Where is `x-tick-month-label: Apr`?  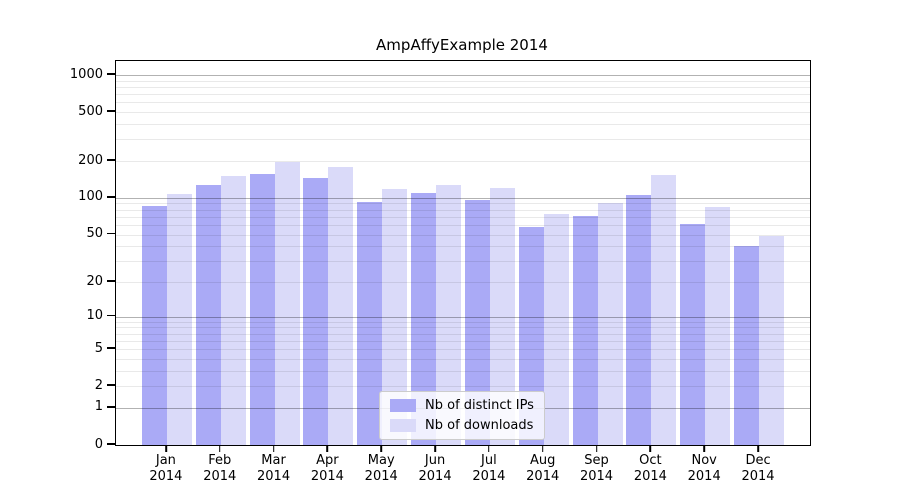 x-tick-month-label: Apr is located at coordinates (327, 460).